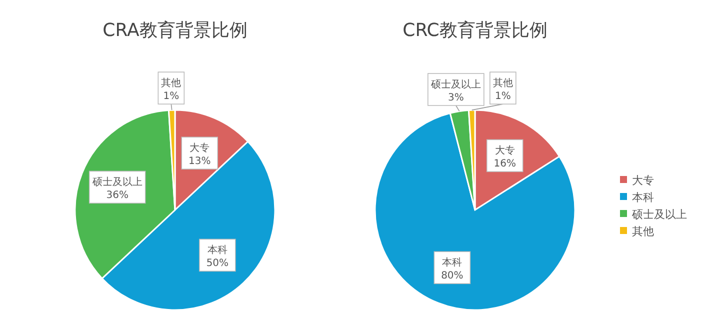 This screenshot has width=720, height=322. Describe the element at coordinates (452, 276) in the screenshot. I see `data-label: 80%` at that location.